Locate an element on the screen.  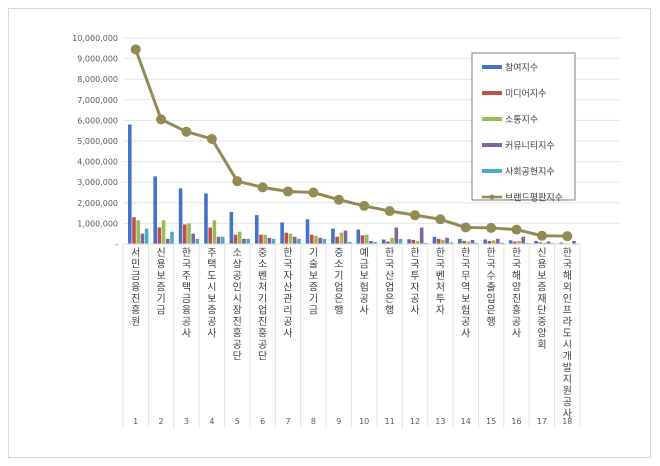
legend-marker is located at coordinates (492, 197).